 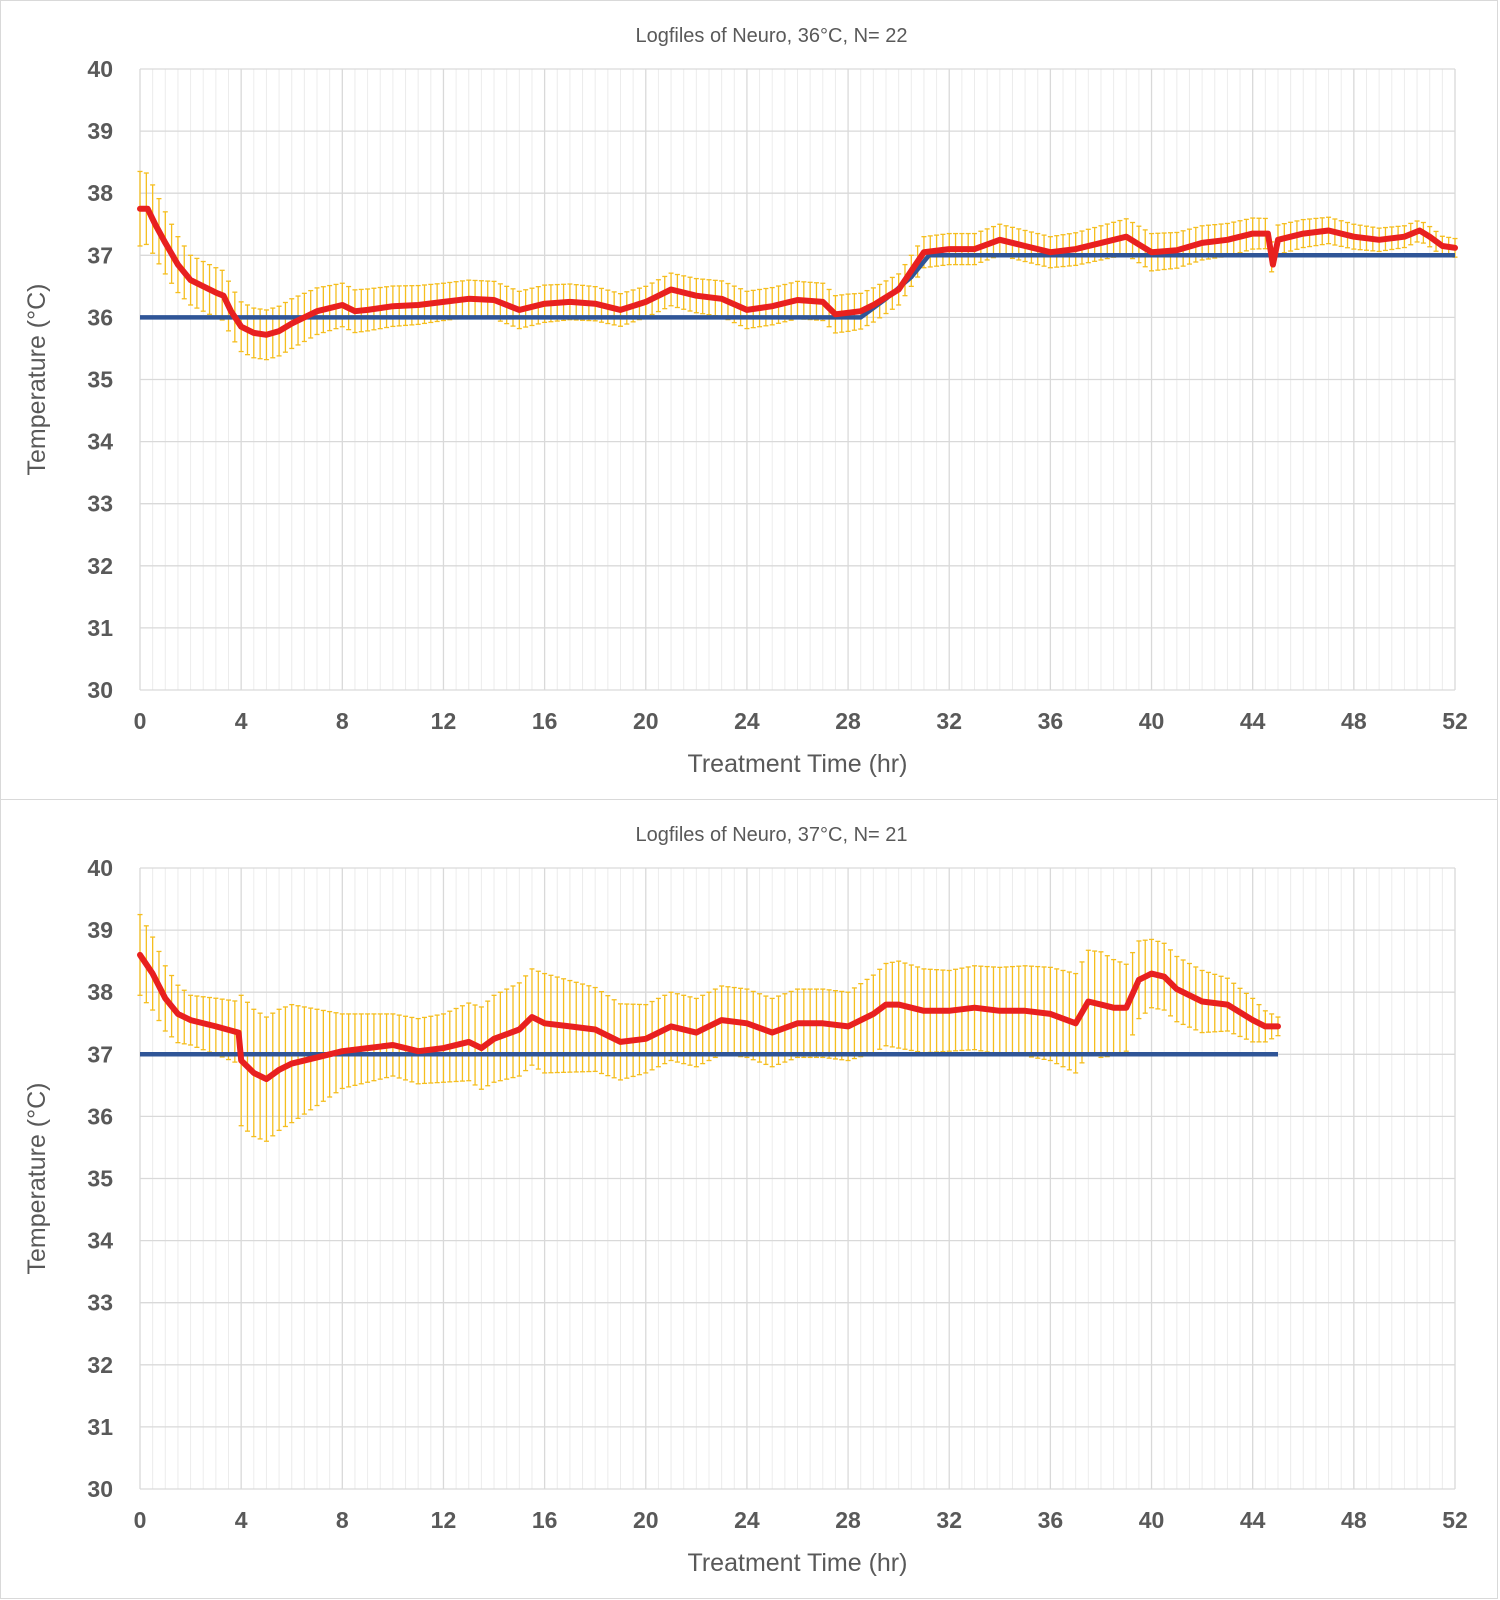 What do you see at coordinates (848, 721) in the screenshot?
I see `chart1-x-tick-label: 28` at bounding box center [848, 721].